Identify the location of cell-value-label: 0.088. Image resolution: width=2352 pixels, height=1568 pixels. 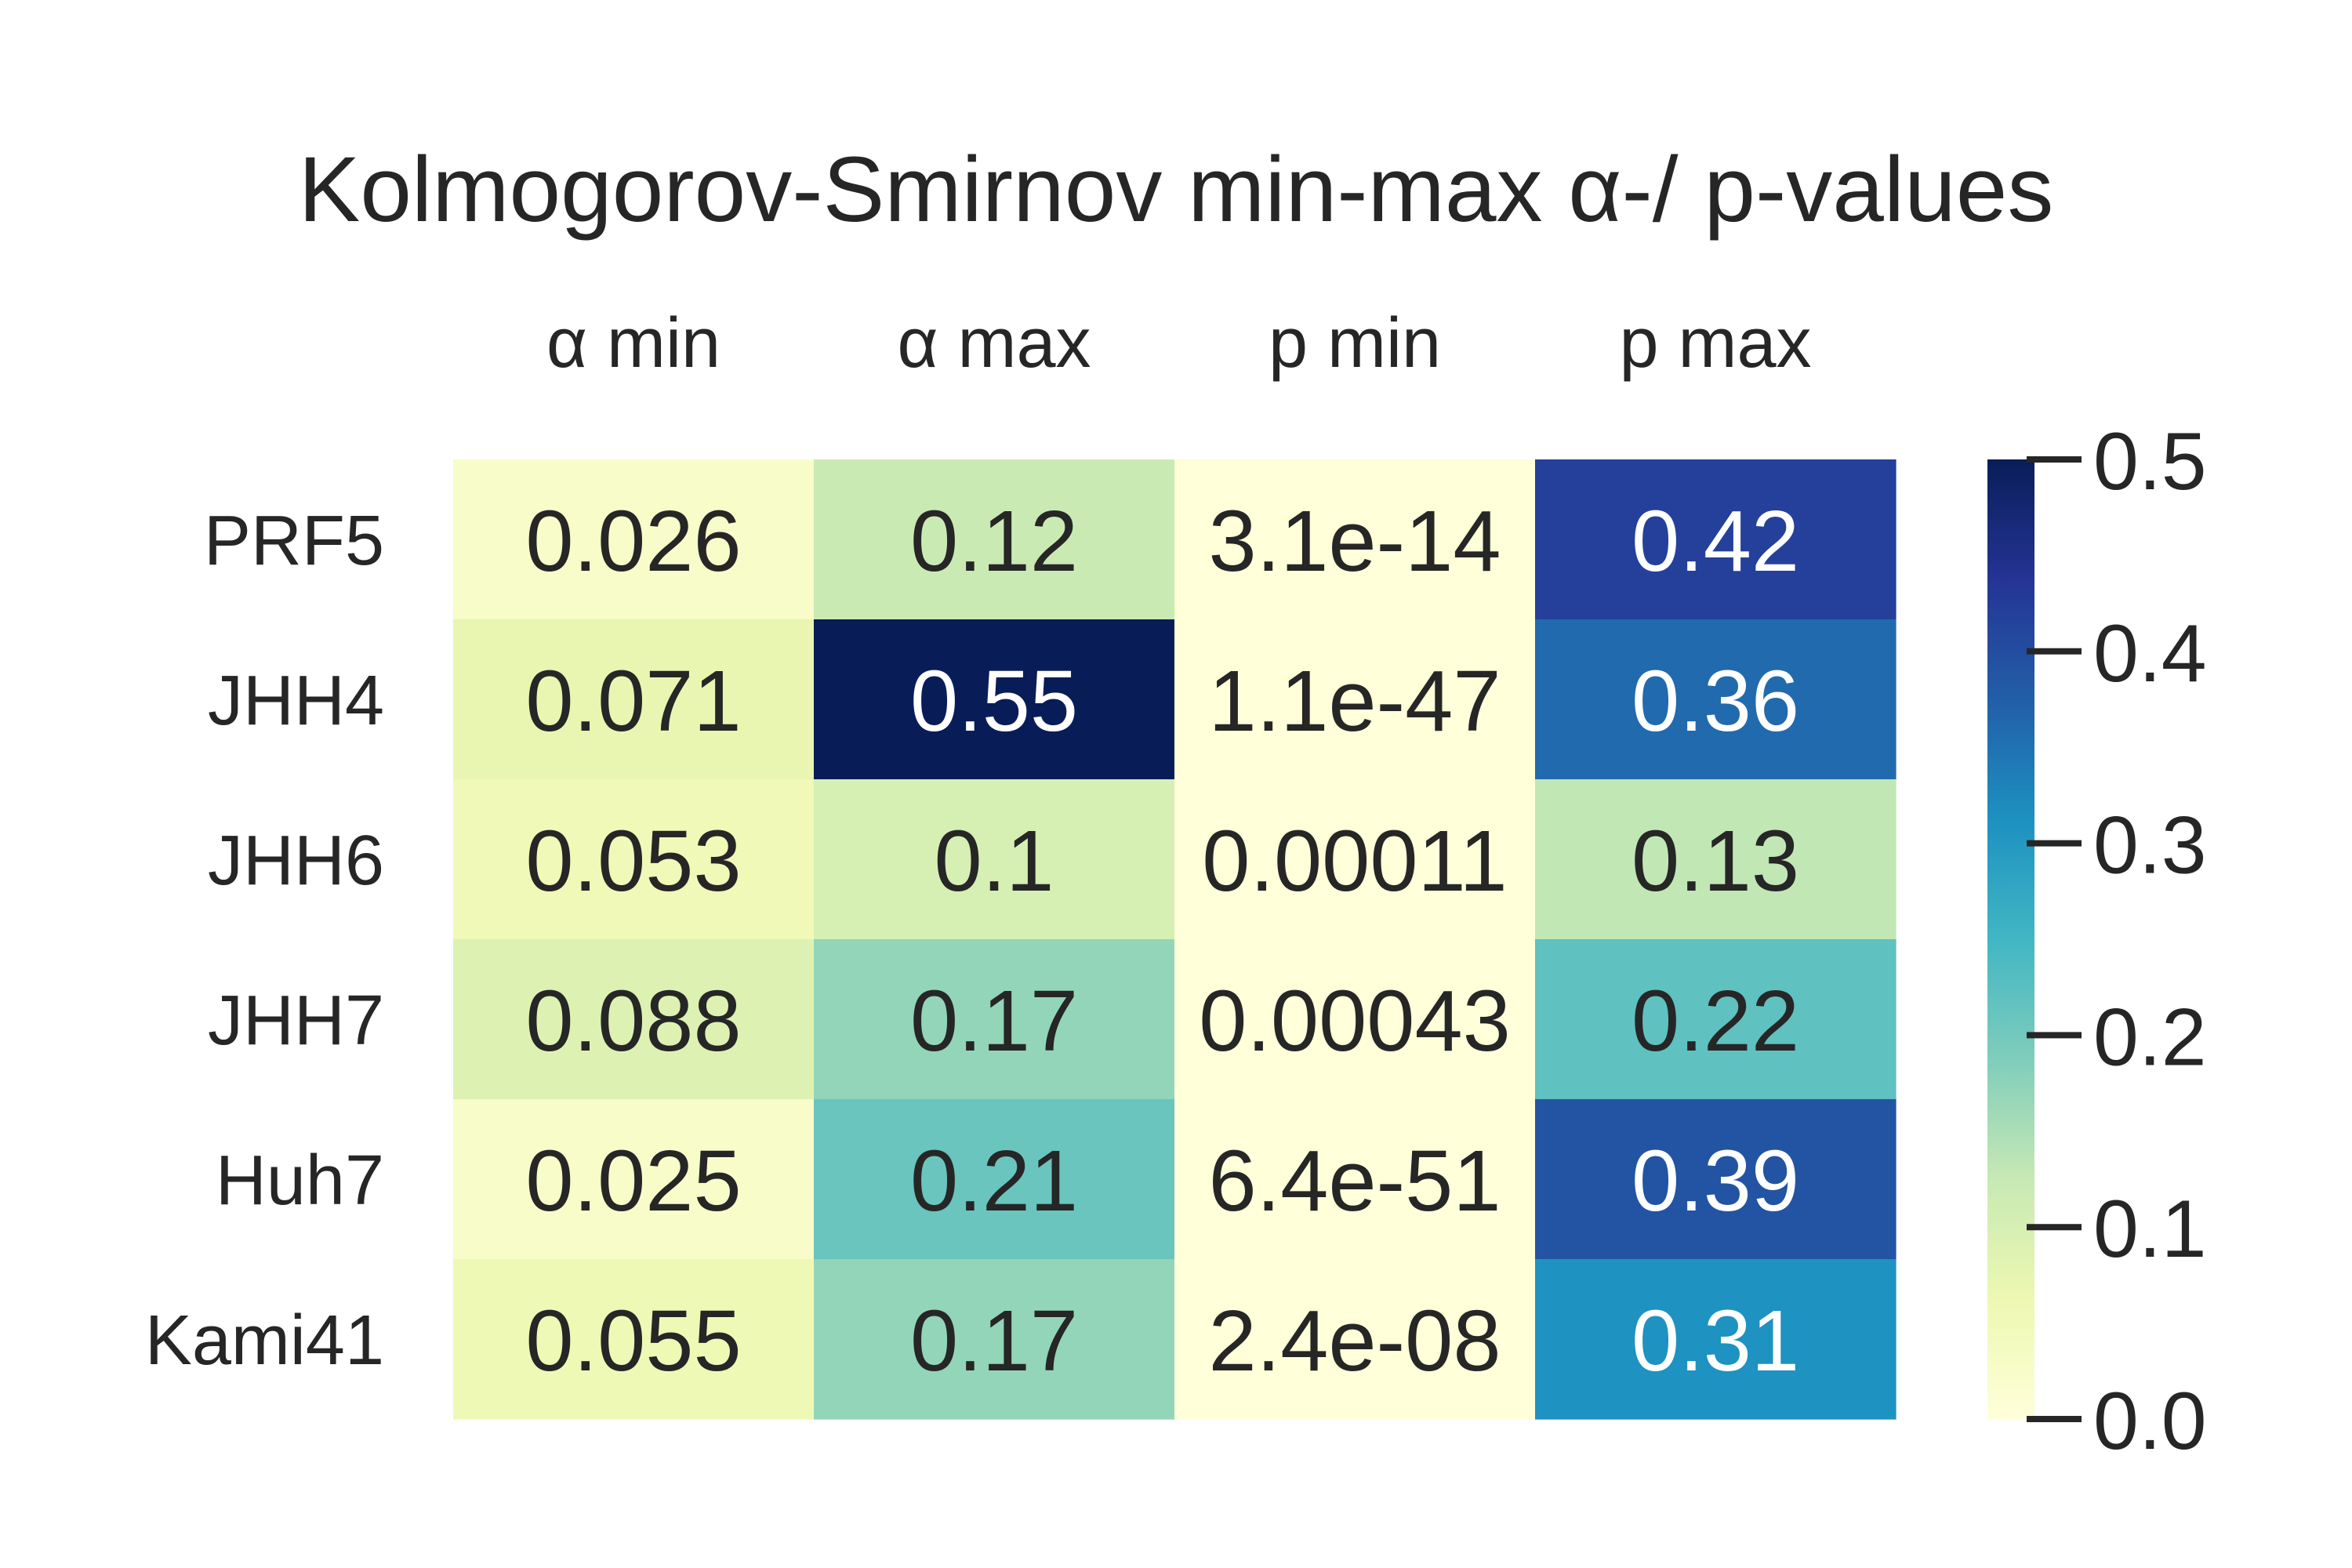
(633, 1021).